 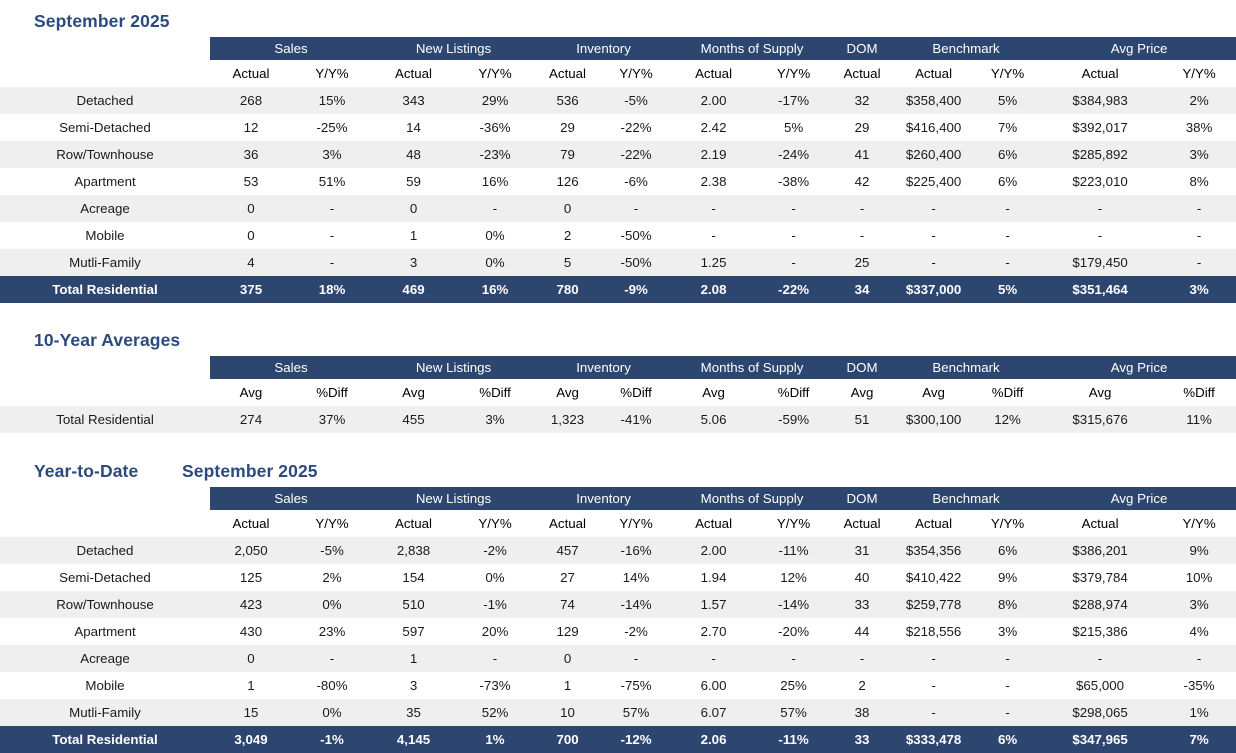 I want to click on value-cell: 1, so click(x=413, y=235).